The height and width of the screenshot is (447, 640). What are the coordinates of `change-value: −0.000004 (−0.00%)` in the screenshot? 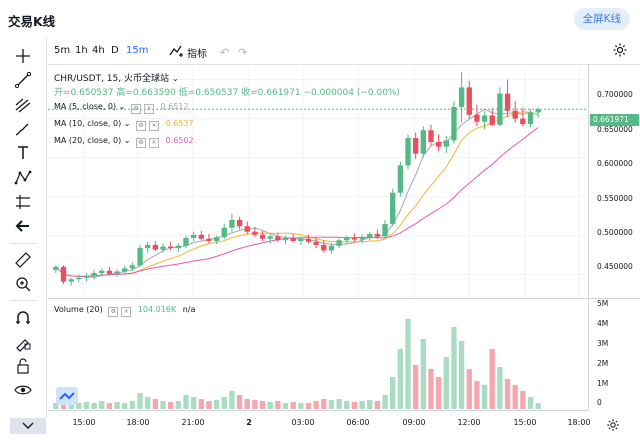 It's located at (352, 93).